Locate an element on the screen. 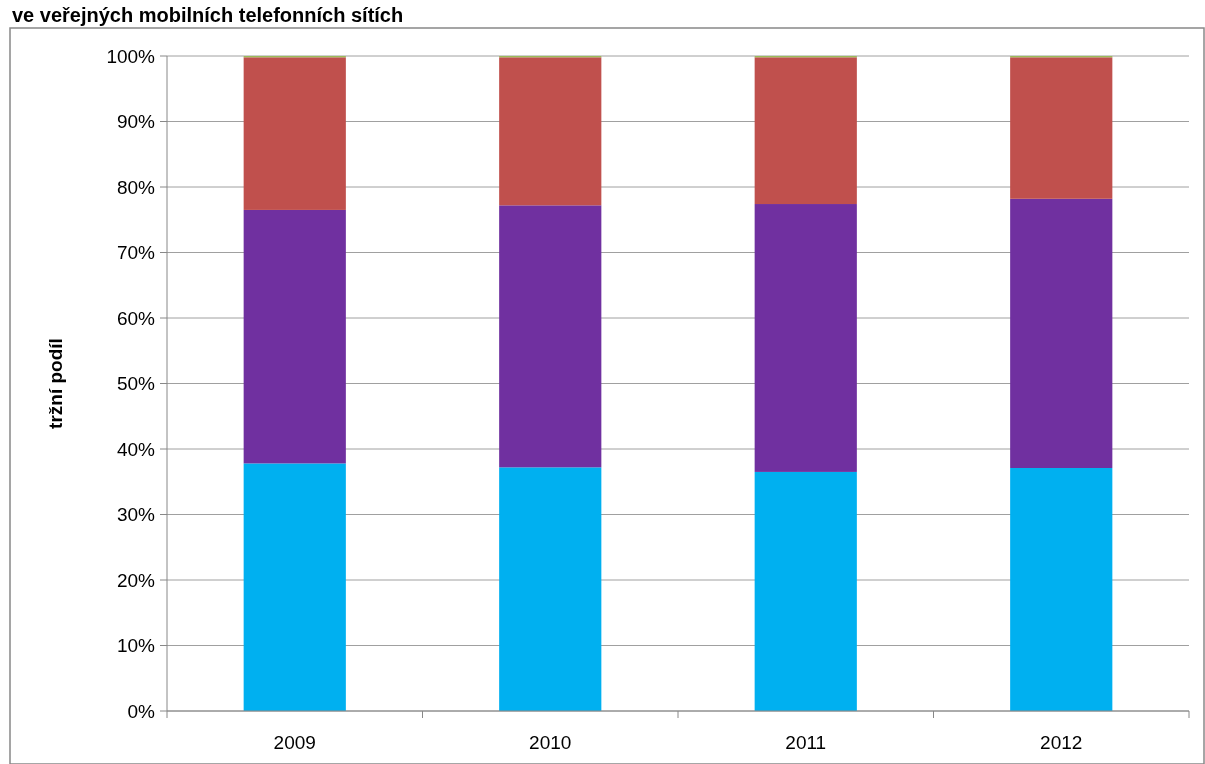 The height and width of the screenshot is (764, 1205). y-tick-label: 80% is located at coordinates (136, 187).